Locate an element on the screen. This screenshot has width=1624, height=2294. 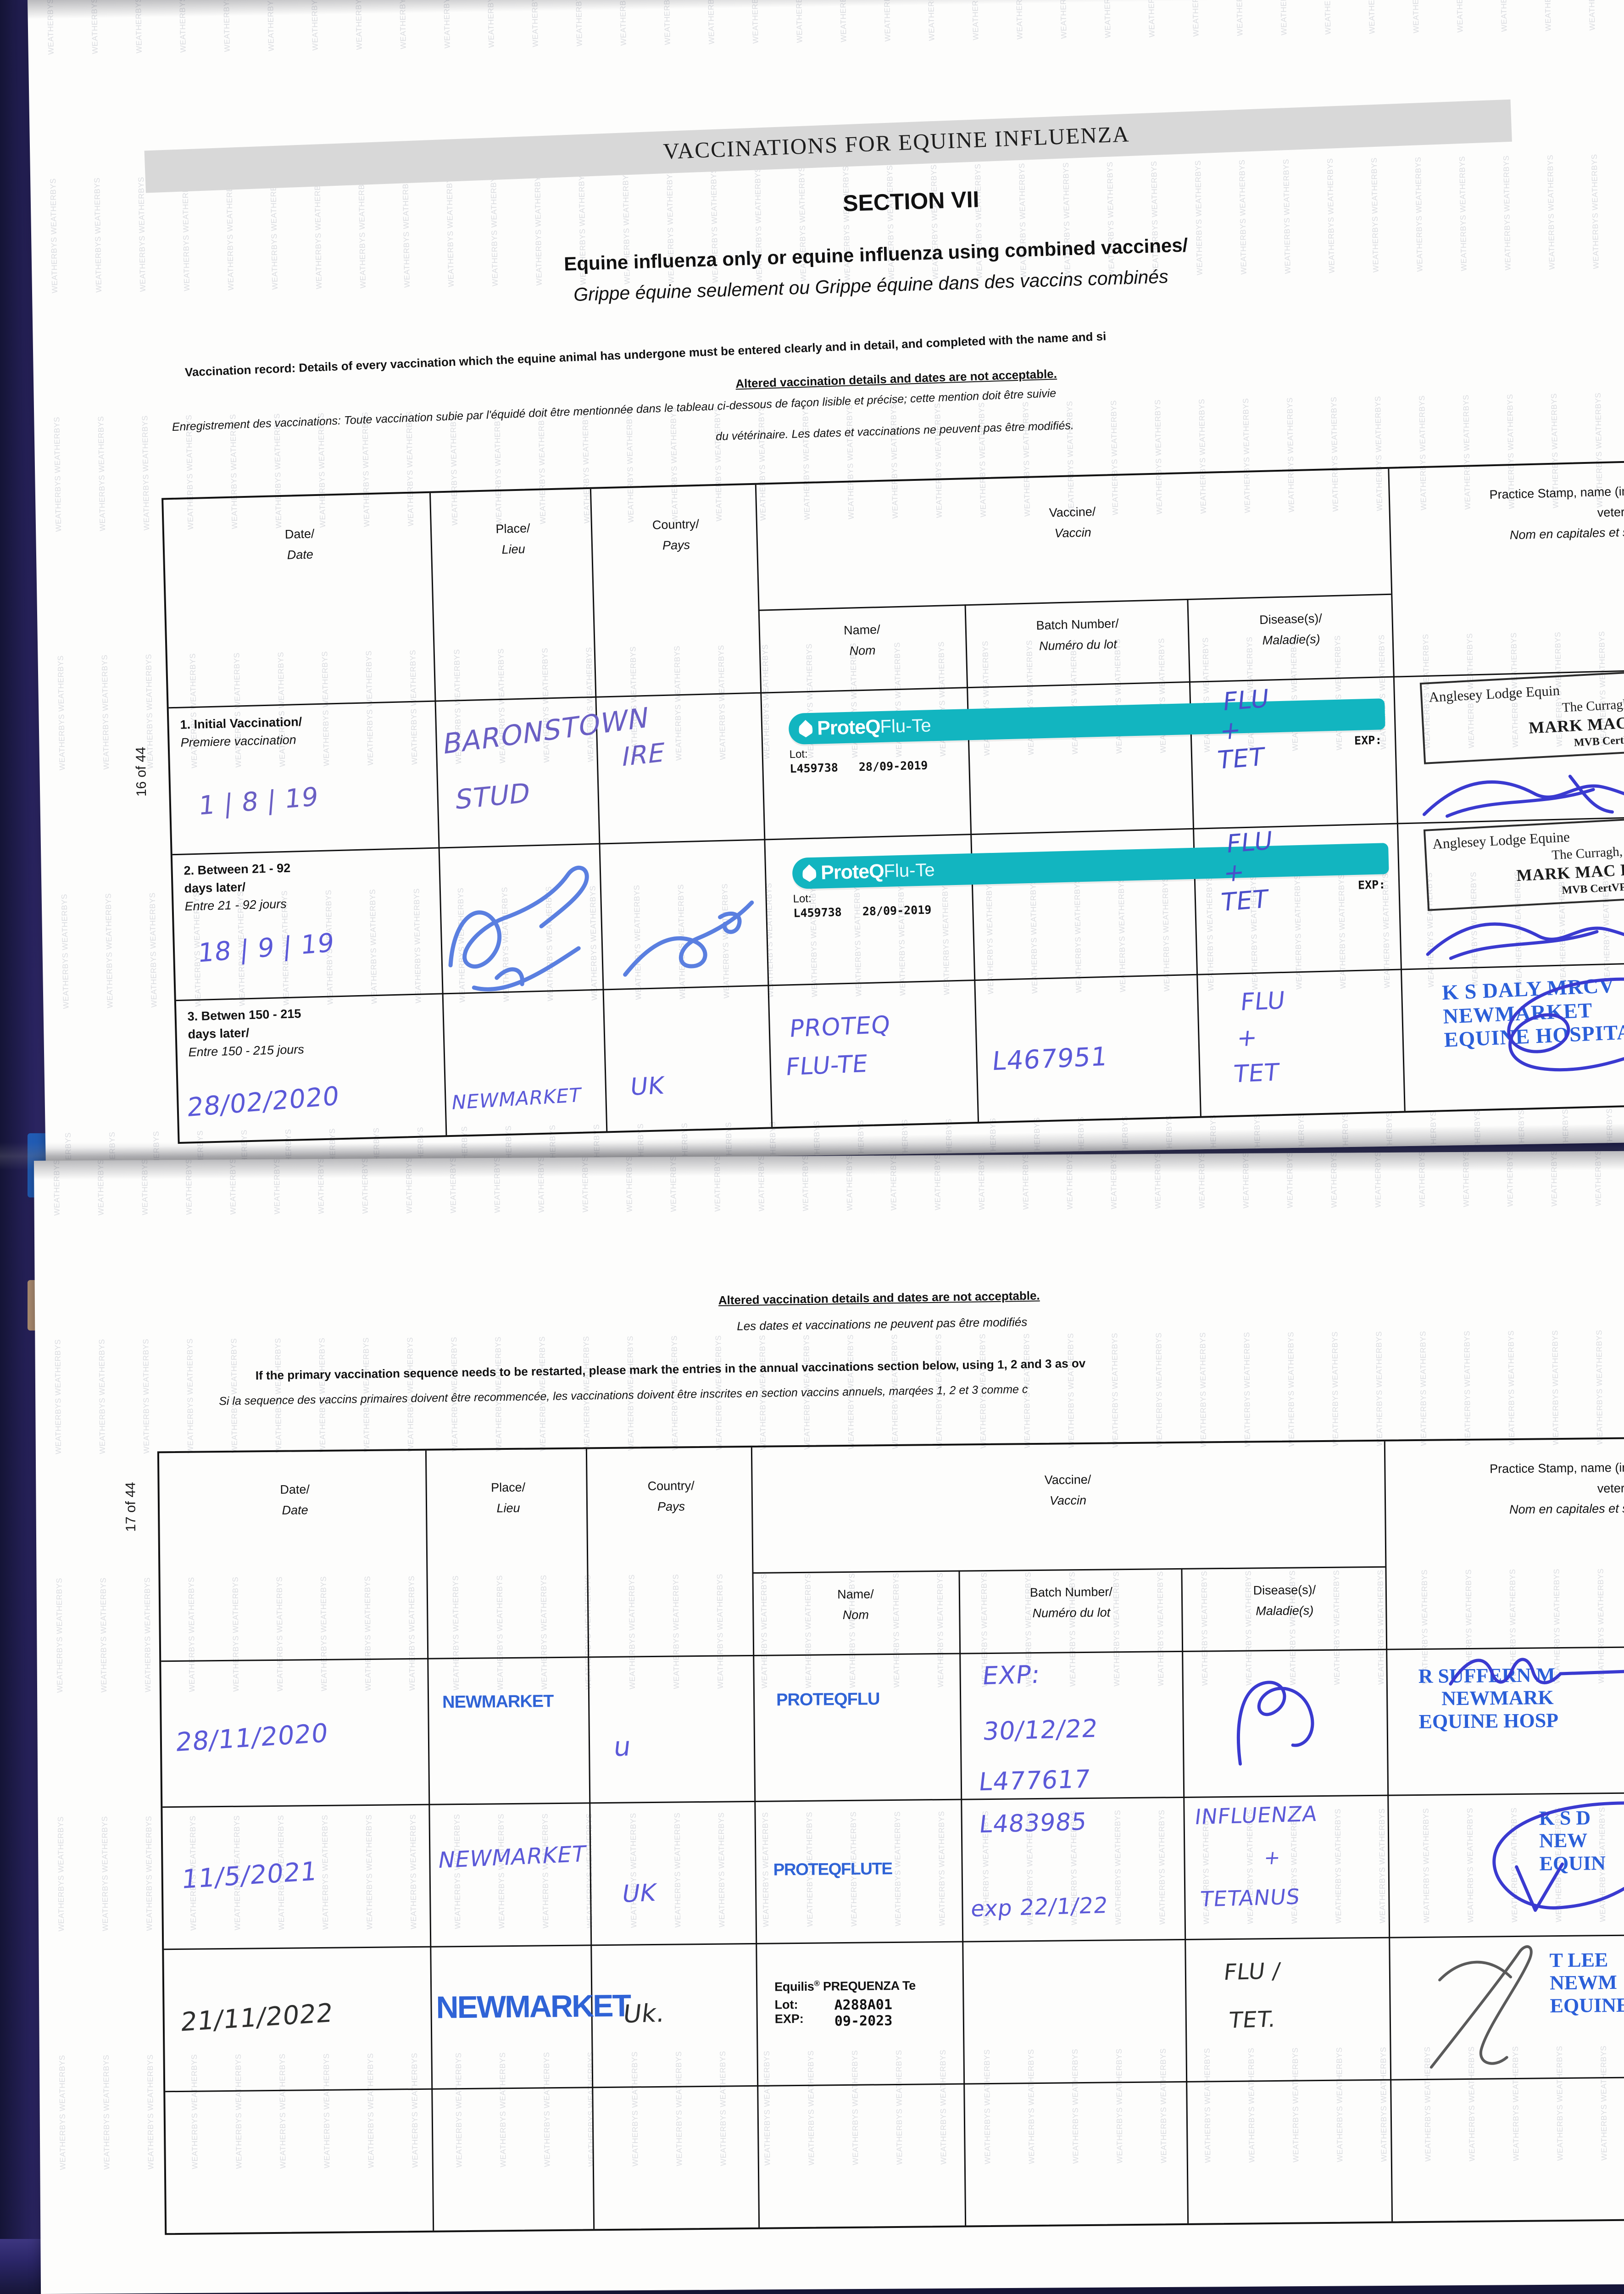
th-batch: Batch Number/ Numéro du lot is located at coordinates (1077, 635).